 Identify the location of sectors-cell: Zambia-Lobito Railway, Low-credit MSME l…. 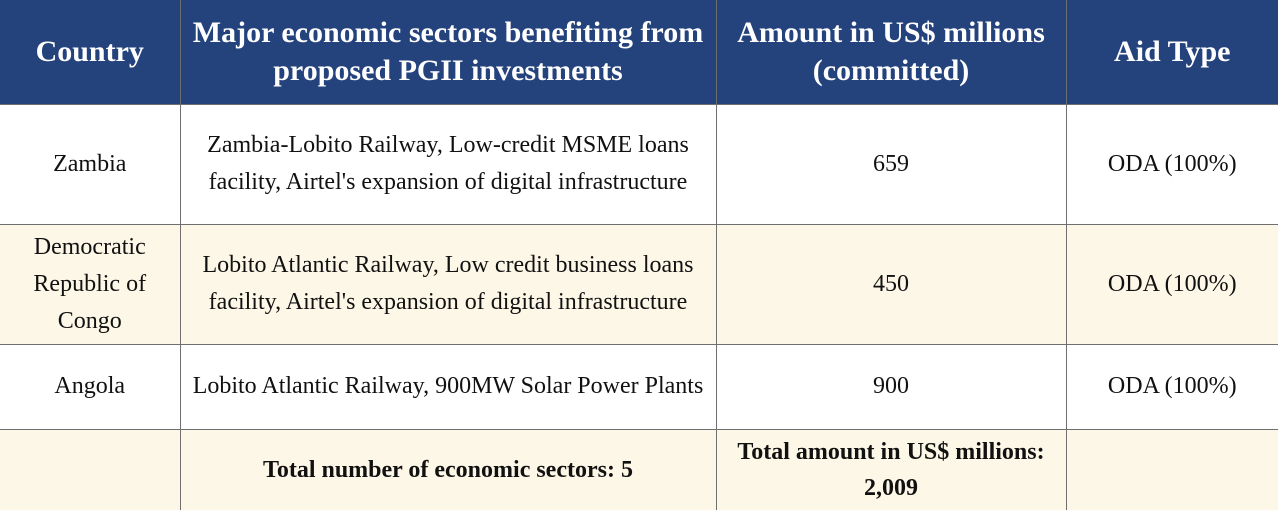
(448, 164).